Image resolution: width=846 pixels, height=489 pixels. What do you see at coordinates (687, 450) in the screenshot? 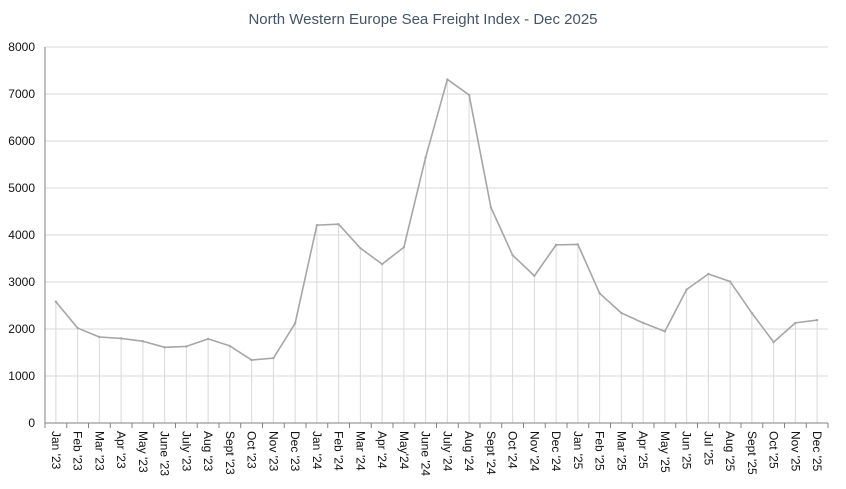
I see `x-tick-label: Jun '25` at bounding box center [687, 450].